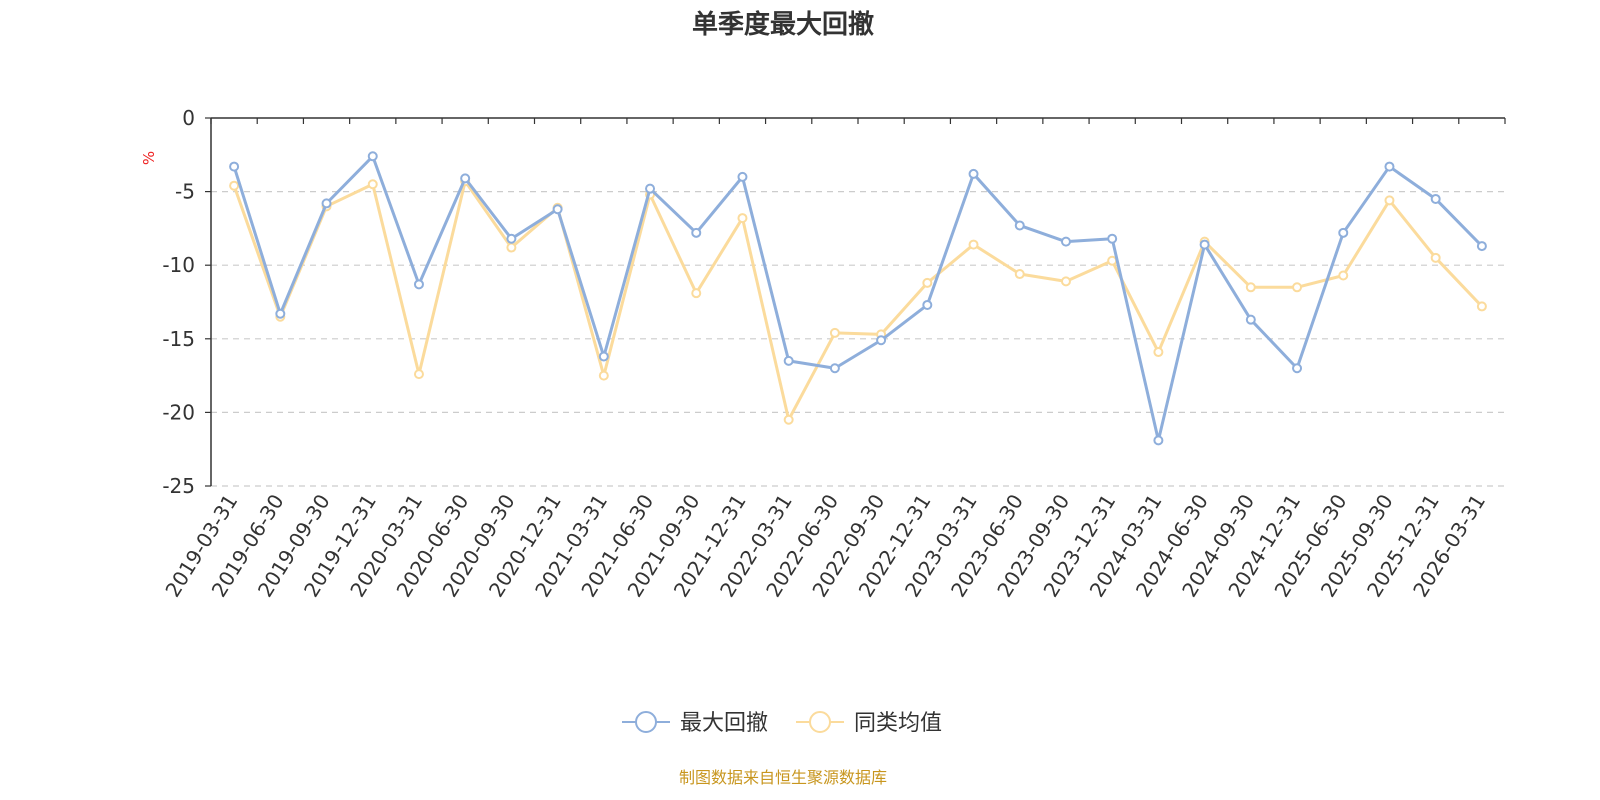 Image resolution: width=1600 pixels, height=800 pixels. What do you see at coordinates (178, 265) in the screenshot?
I see `y-tick-label: -10` at bounding box center [178, 265].